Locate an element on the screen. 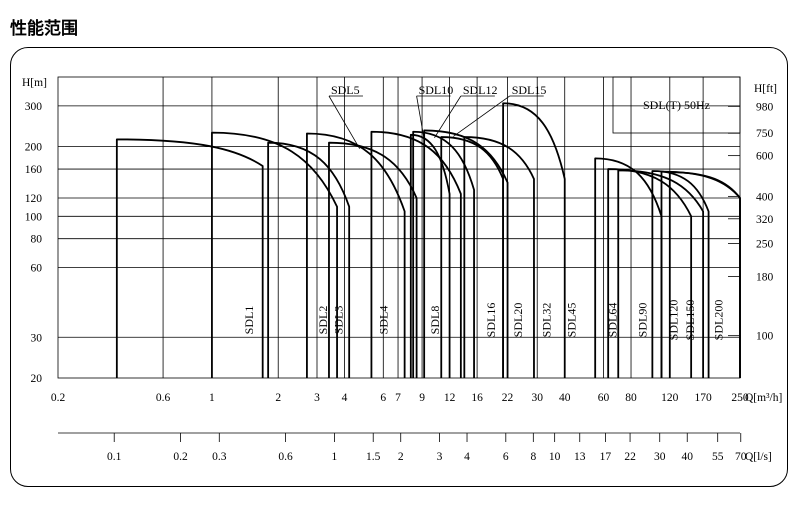  x2-tick-label: 1 is located at coordinates (335, 457).